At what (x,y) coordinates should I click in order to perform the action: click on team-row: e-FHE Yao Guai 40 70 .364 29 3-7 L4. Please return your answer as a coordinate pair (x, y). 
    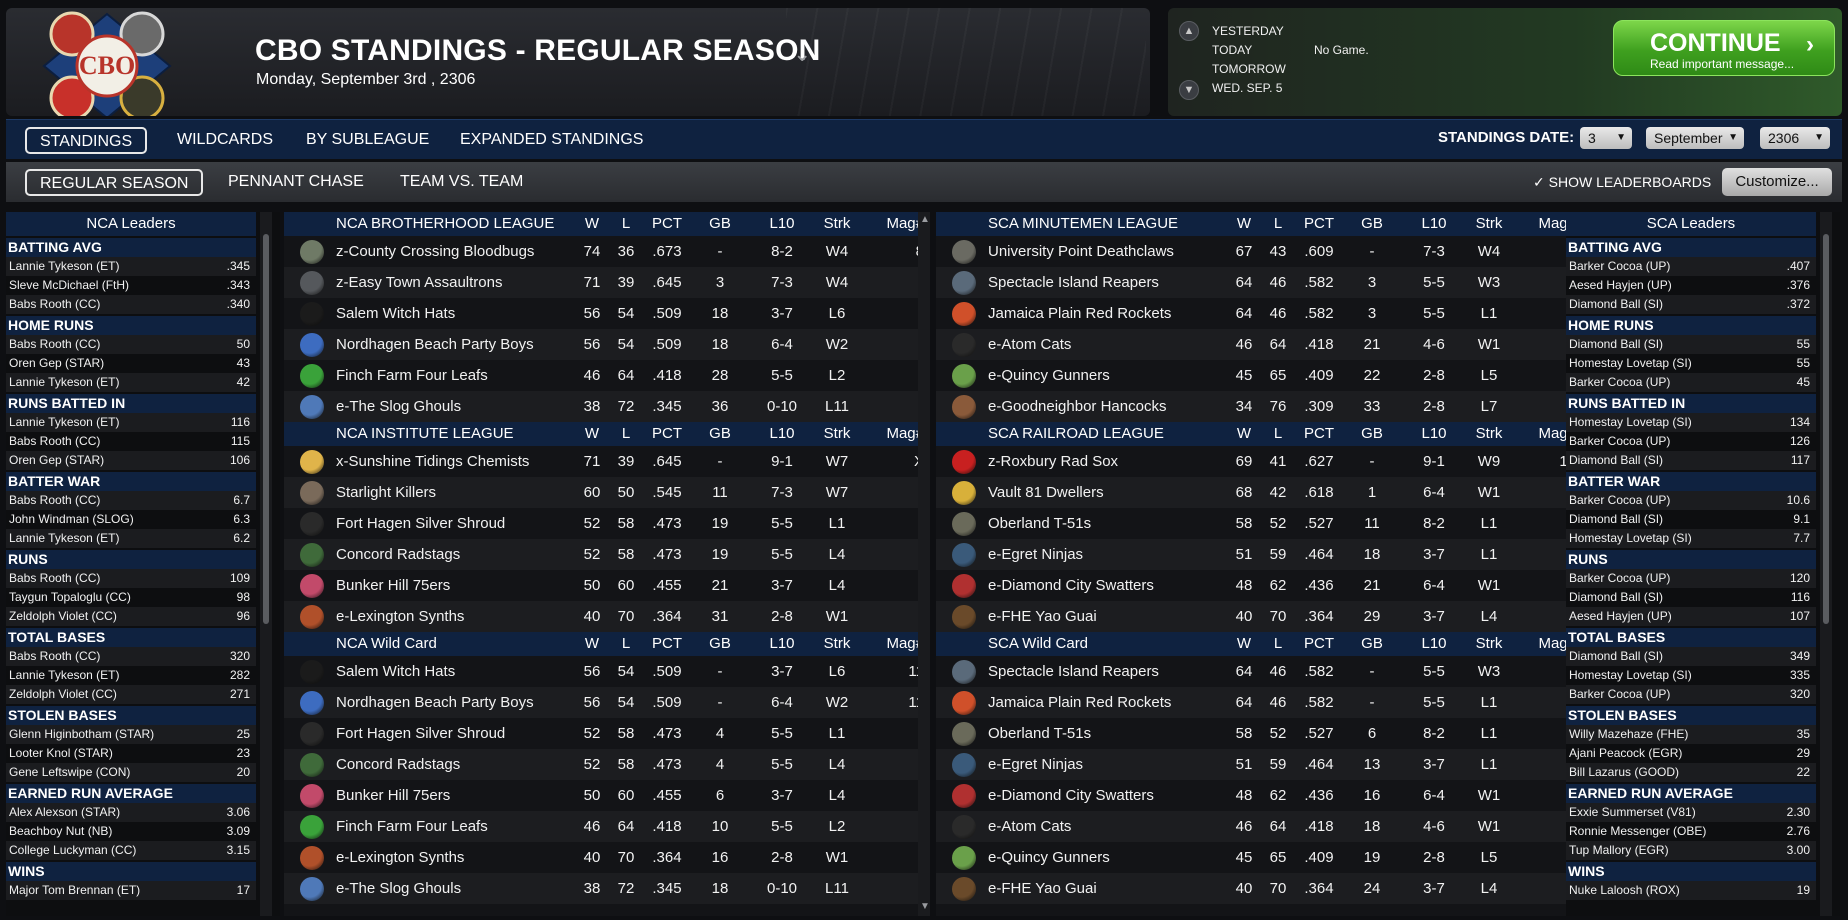
    Looking at the image, I should click on (1259, 616).